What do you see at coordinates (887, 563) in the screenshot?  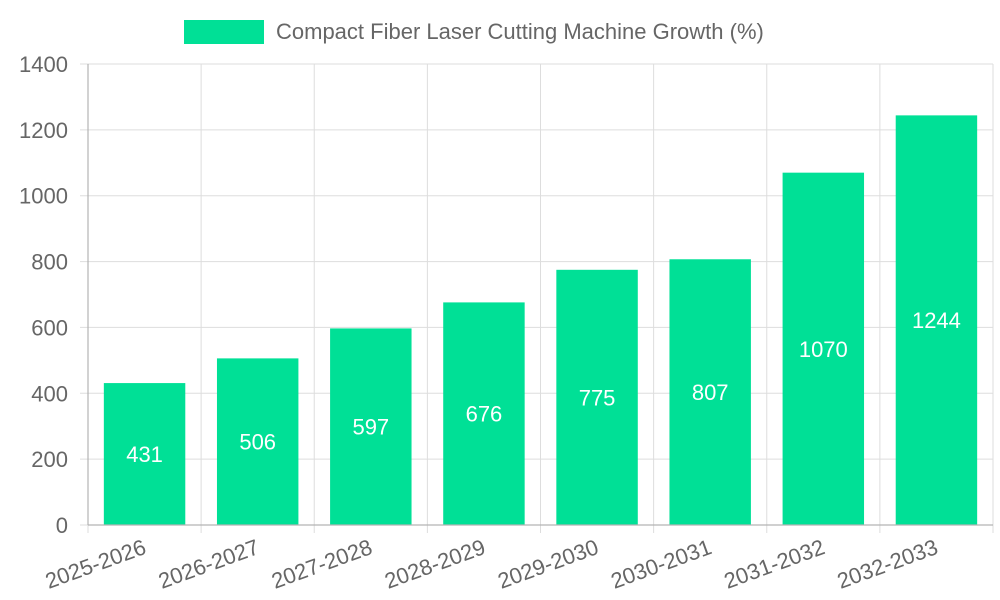 I see `x-tick-label: 2032-2033` at bounding box center [887, 563].